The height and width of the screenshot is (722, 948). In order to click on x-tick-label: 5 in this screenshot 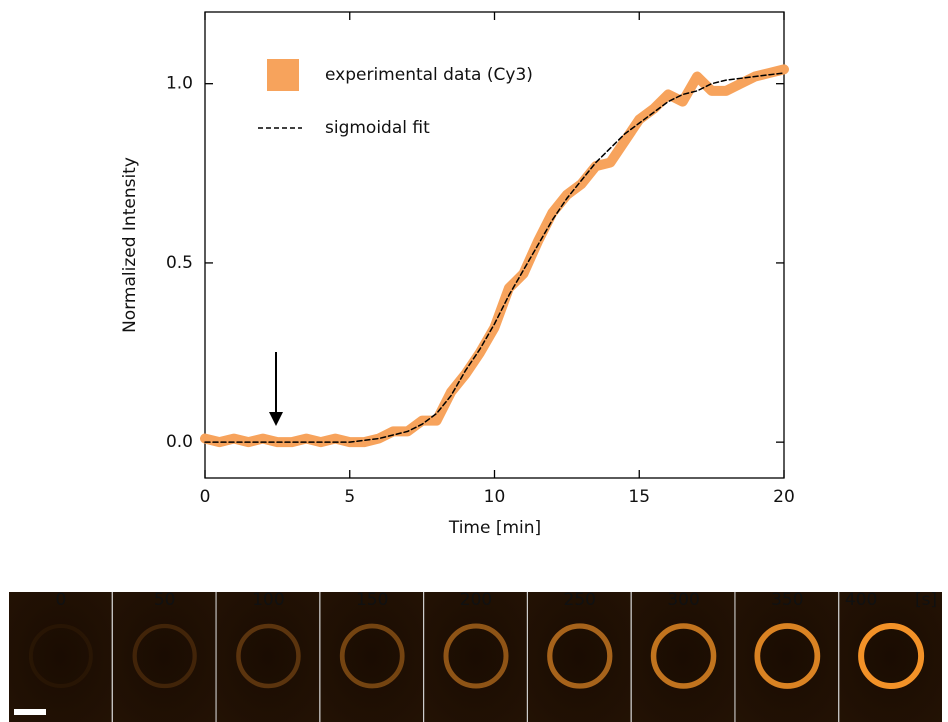, I will do `click(349, 497)`.